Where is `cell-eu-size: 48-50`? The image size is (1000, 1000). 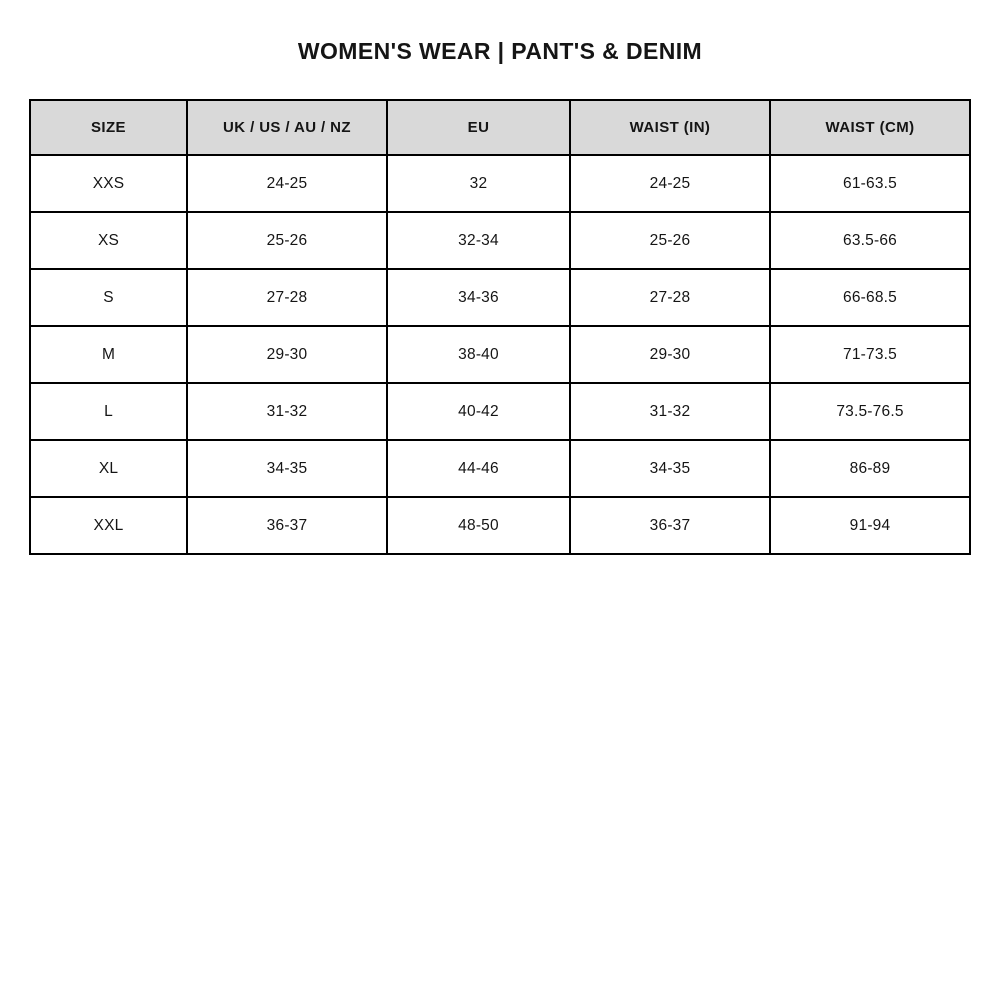
cell-eu-size: 48-50 is located at coordinates (478, 525).